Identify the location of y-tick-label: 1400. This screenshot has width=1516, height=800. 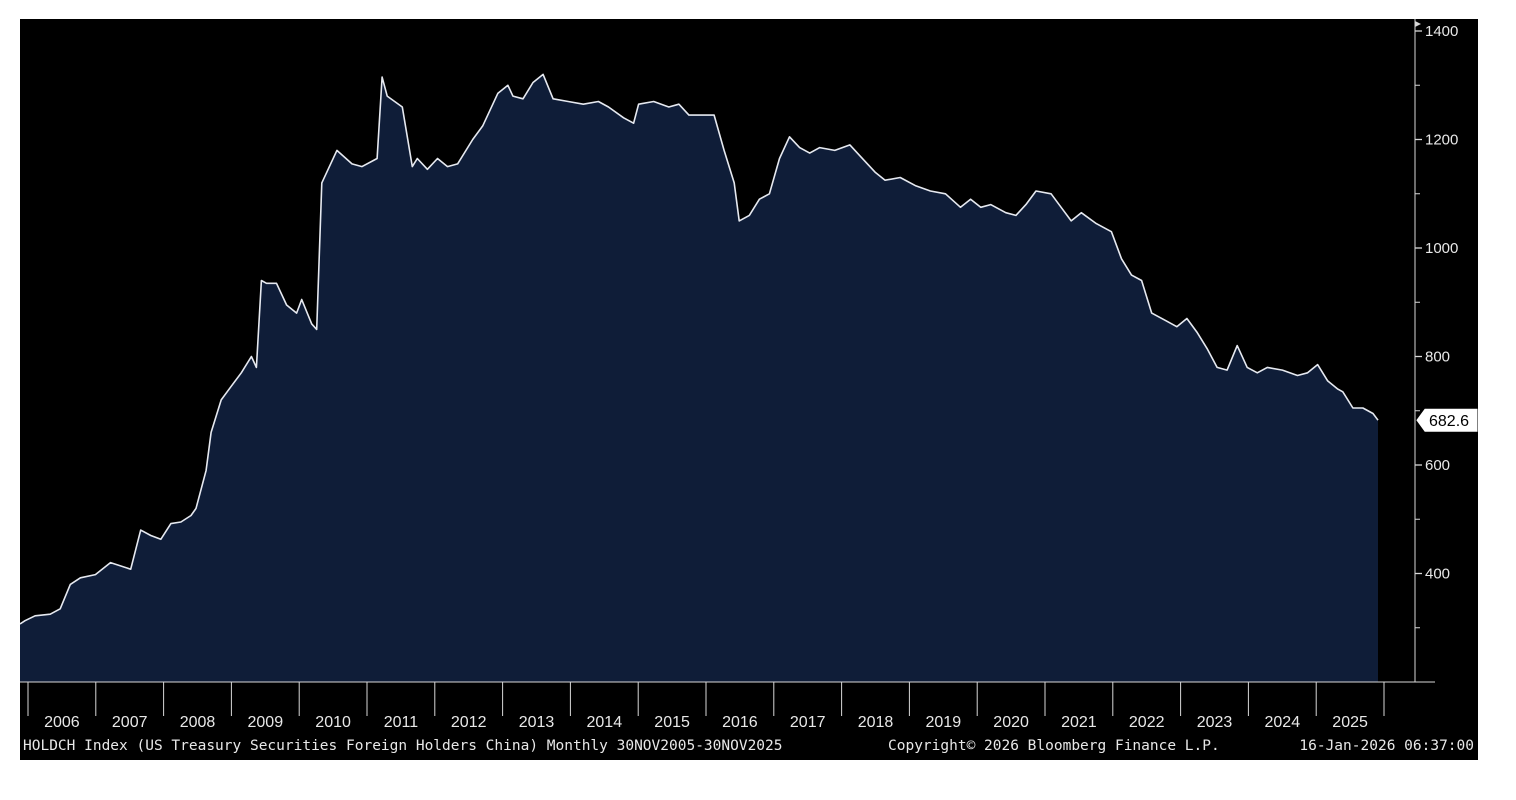
(1441, 31).